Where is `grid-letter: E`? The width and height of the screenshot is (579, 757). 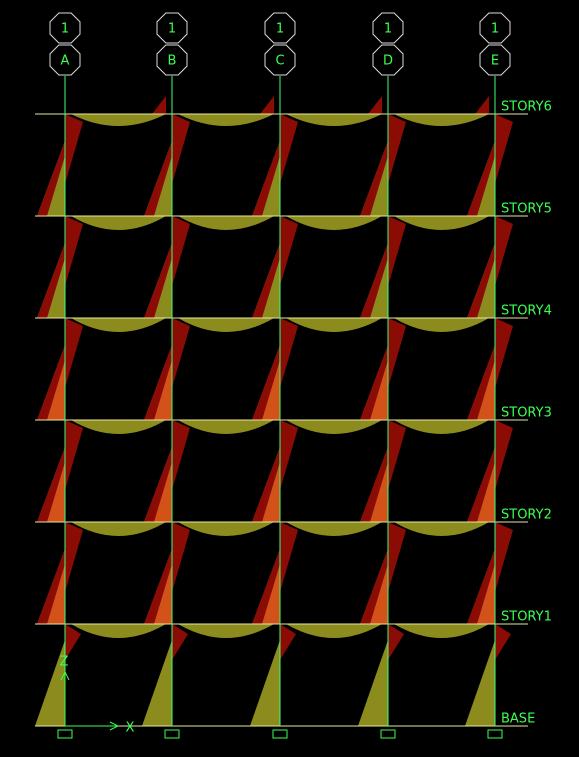
grid-letter: E is located at coordinates (495, 61).